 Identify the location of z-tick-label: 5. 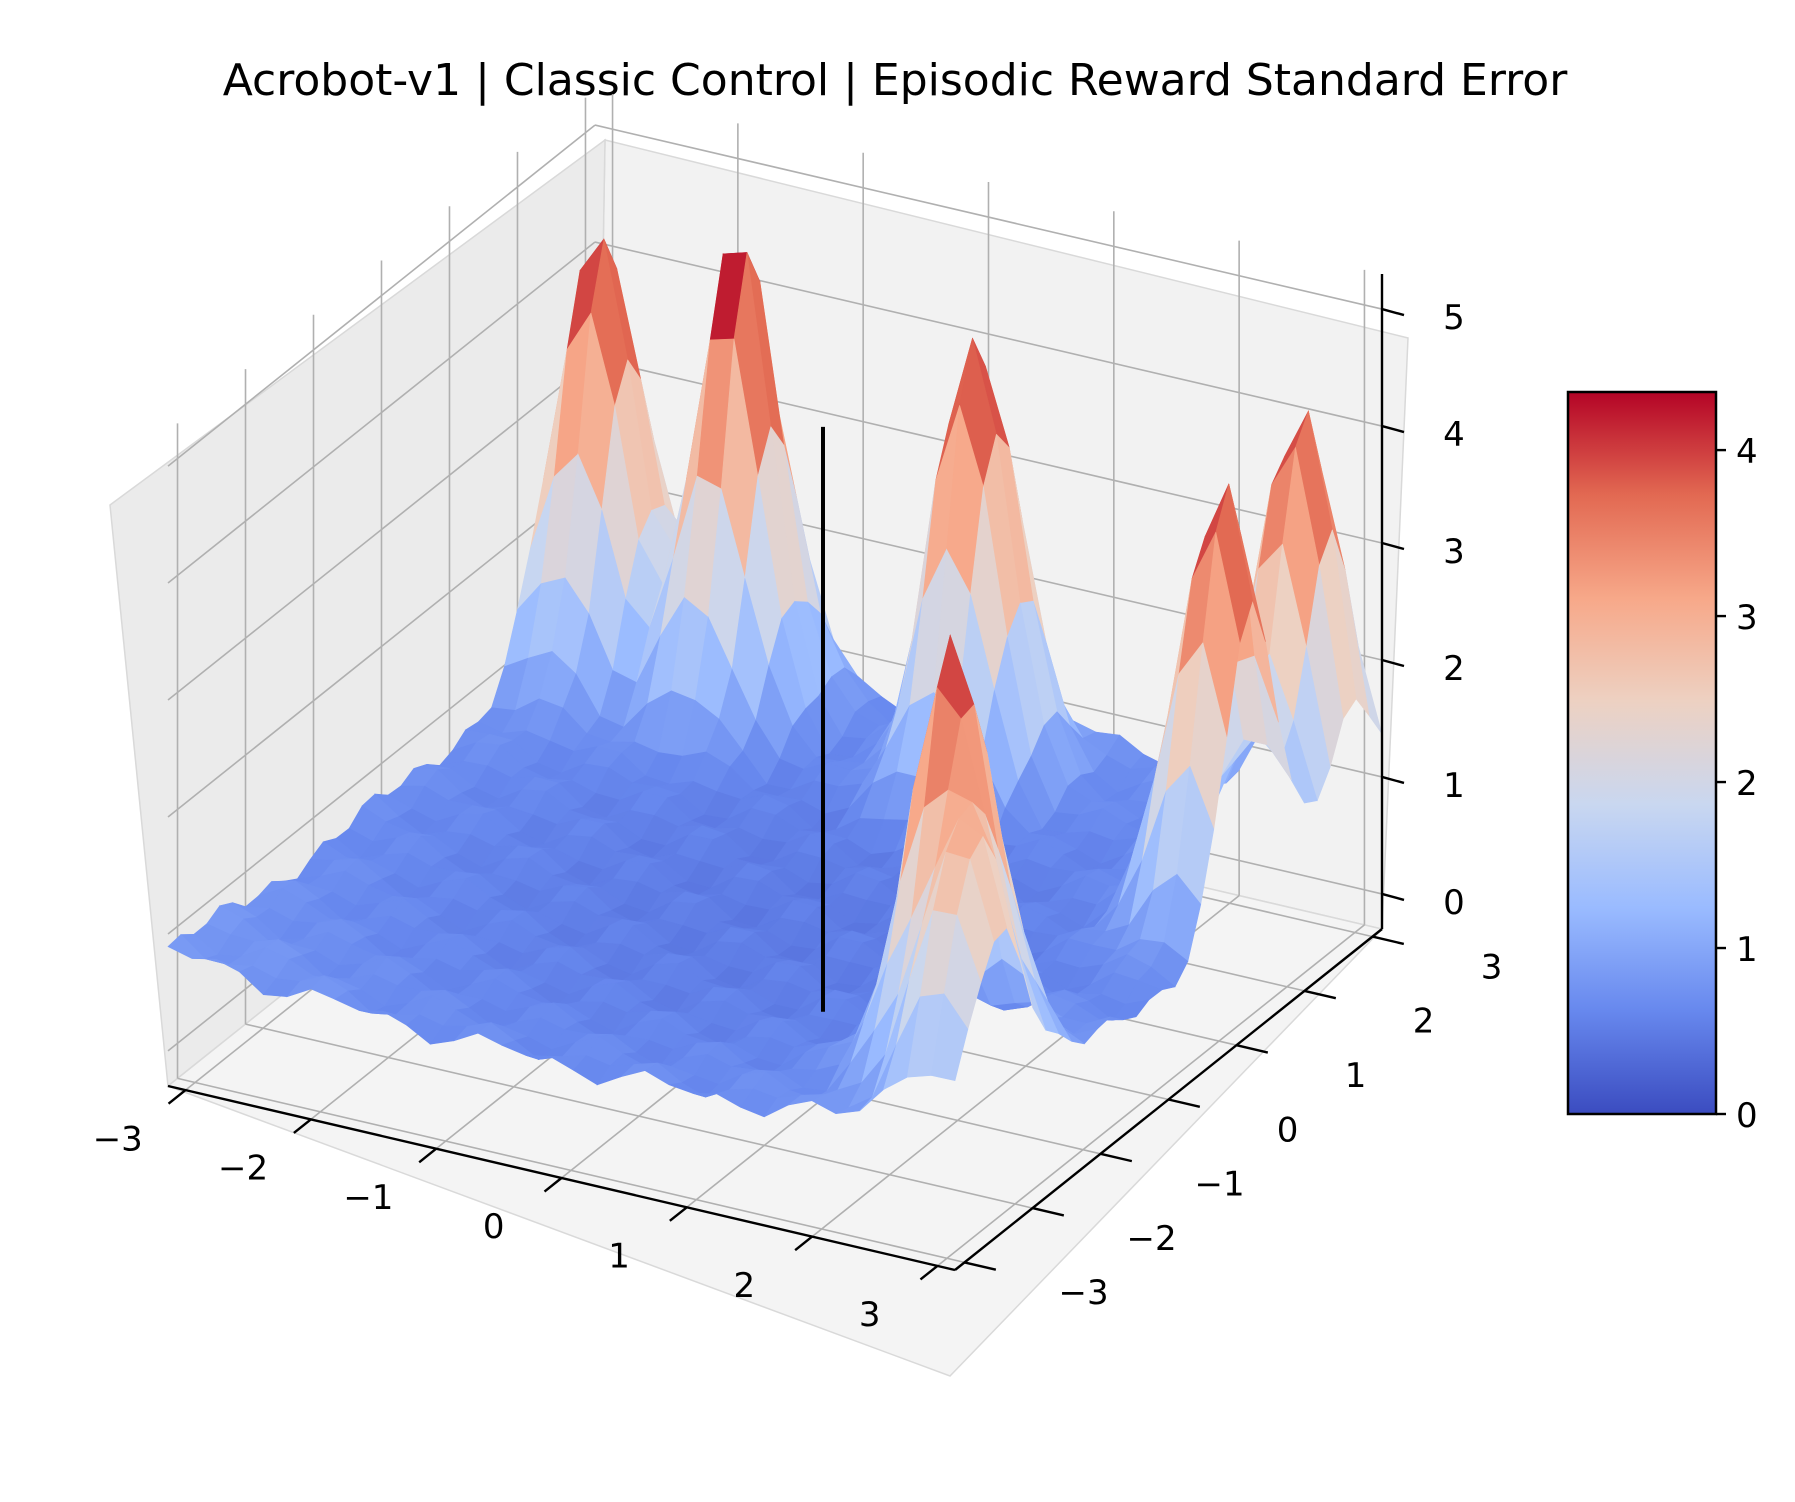
(1454, 318).